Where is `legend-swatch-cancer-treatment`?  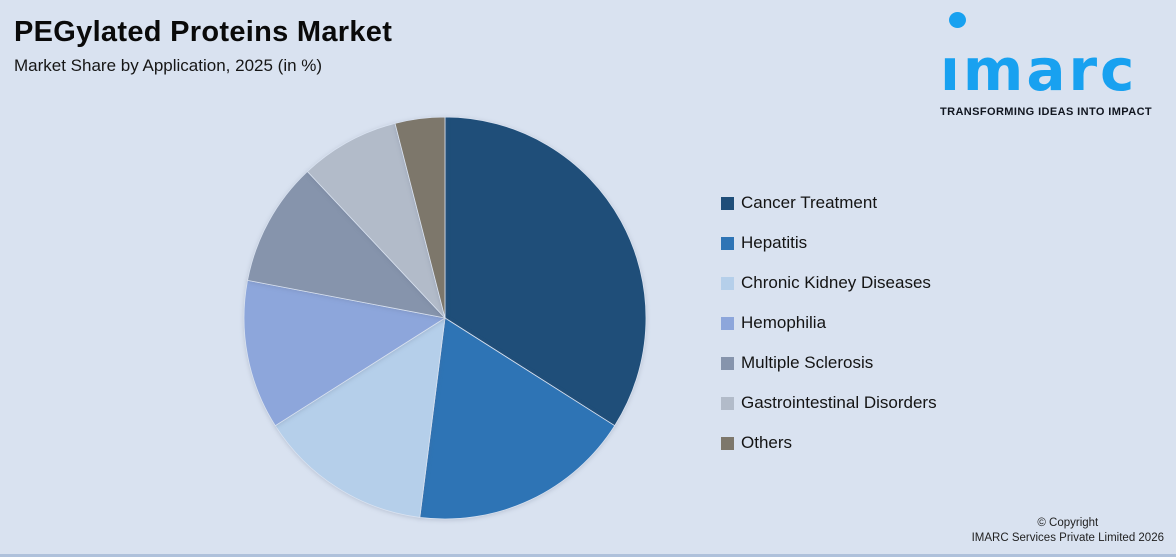 legend-swatch-cancer-treatment is located at coordinates (727, 203).